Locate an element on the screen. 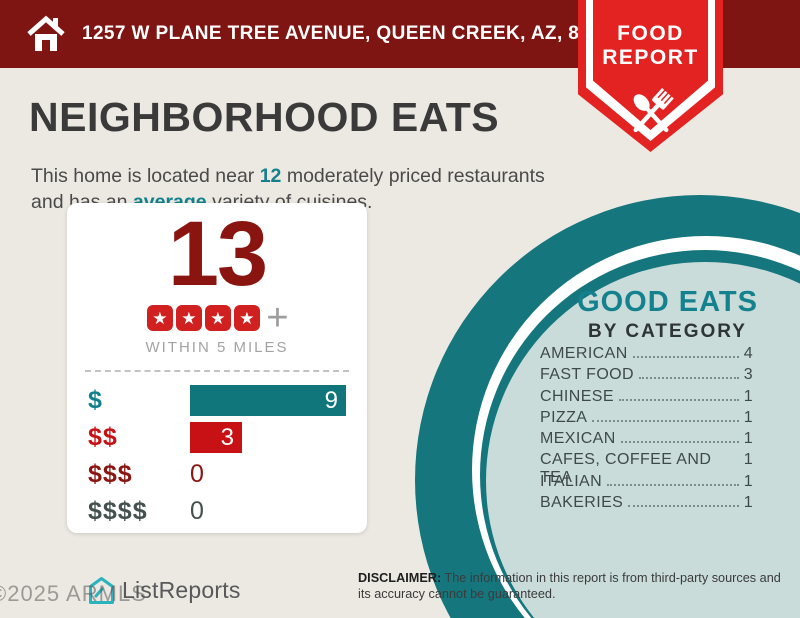 This screenshot has width=800, height=618. price-bar: 3 is located at coordinates (216, 437).